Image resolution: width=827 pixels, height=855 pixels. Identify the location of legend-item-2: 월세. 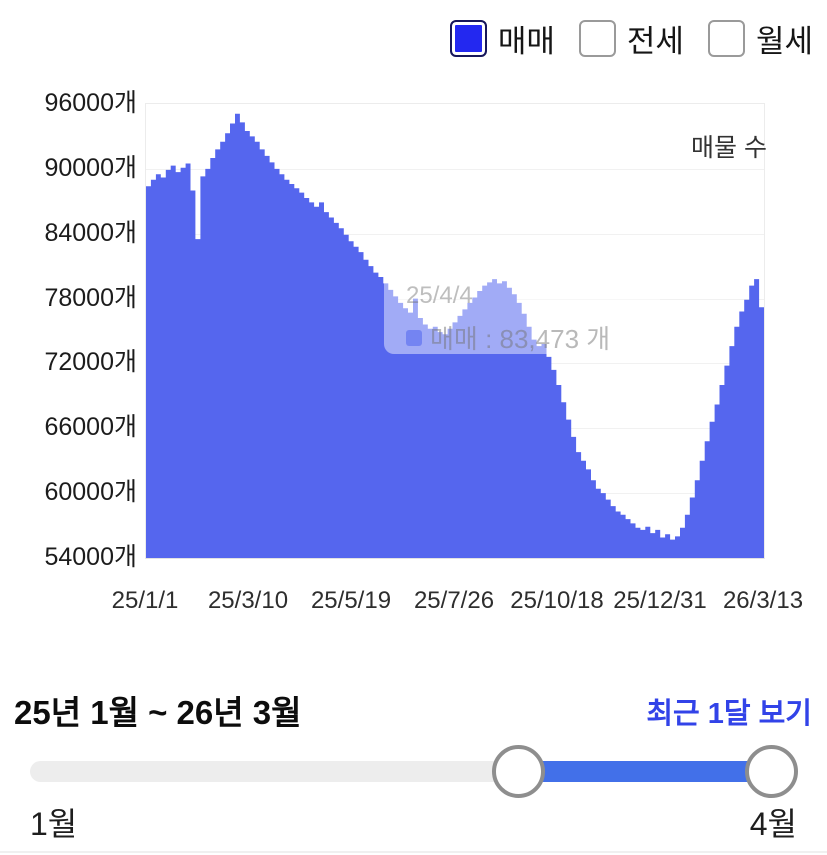
(760, 38).